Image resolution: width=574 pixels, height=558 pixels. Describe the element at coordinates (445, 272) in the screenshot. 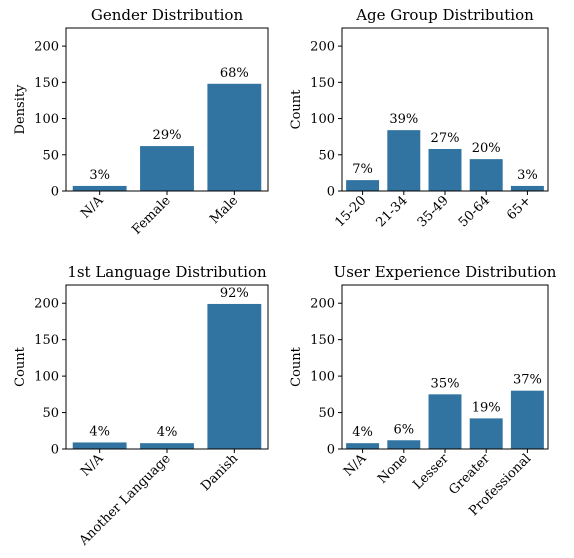

I see `chart-title: User Experience Distribution` at that location.